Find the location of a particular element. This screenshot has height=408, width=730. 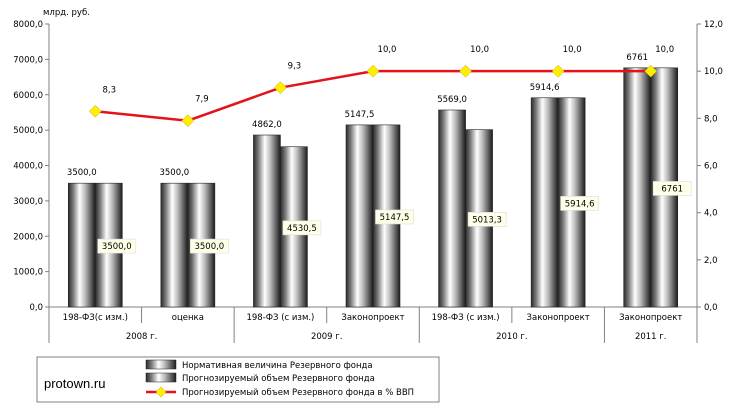

y-tick-label: 7000,0 is located at coordinates (28, 60).